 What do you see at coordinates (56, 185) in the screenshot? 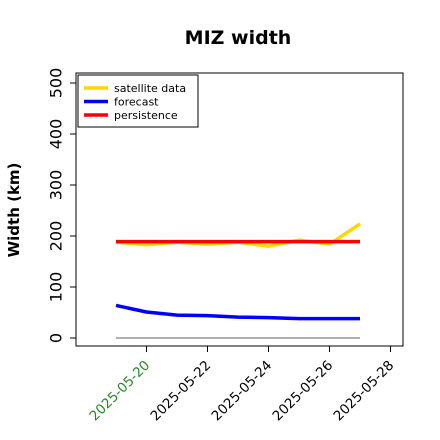
I see `y-tick-label: 300` at bounding box center [56, 185].